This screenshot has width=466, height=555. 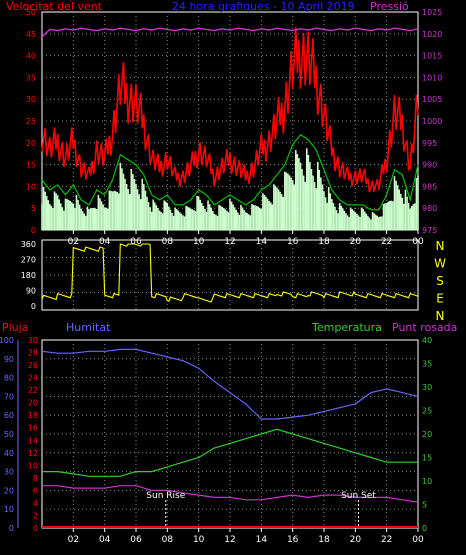 What do you see at coordinates (33, 365) in the screenshot?
I see `rain-tick-label: 26` at bounding box center [33, 365].